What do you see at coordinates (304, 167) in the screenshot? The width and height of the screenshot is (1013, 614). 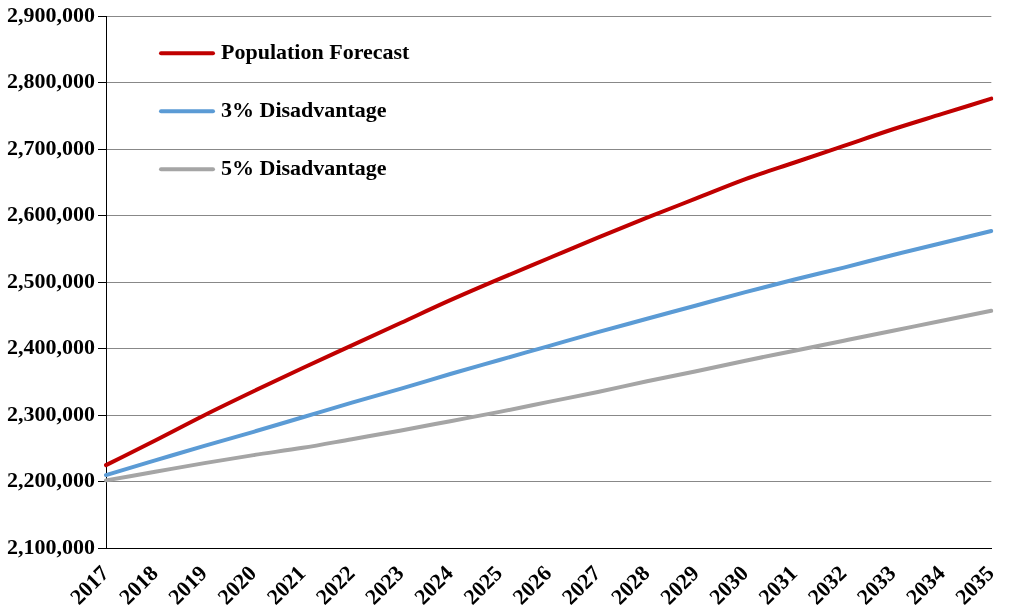 I see `legend-label: 5% Disadvantage` at bounding box center [304, 167].